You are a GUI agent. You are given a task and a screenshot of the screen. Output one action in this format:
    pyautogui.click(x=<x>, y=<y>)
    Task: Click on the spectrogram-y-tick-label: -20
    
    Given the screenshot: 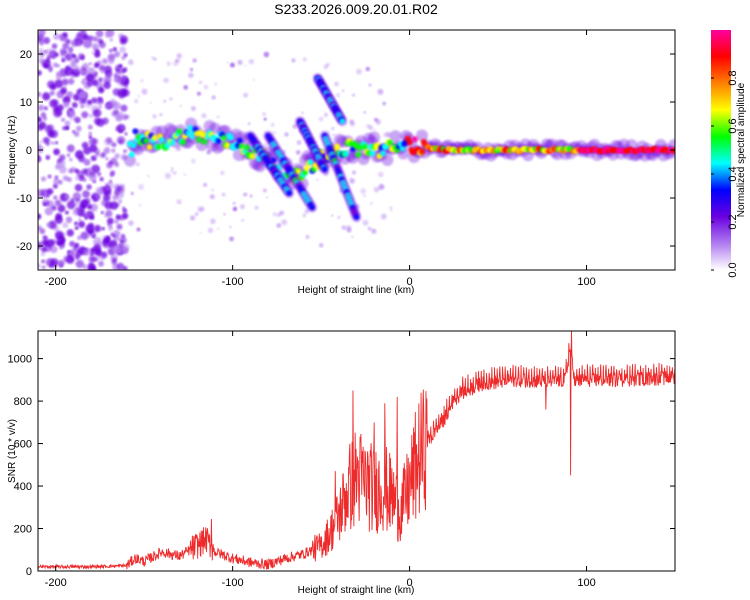 What is the action you would take?
    pyautogui.click(x=24, y=247)
    